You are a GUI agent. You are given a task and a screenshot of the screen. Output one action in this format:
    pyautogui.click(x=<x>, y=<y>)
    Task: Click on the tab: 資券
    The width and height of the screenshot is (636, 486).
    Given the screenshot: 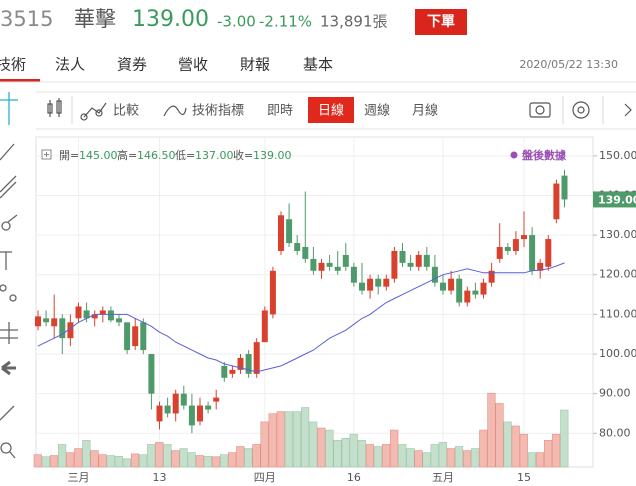 What is the action you would take?
    pyautogui.click(x=132, y=65)
    